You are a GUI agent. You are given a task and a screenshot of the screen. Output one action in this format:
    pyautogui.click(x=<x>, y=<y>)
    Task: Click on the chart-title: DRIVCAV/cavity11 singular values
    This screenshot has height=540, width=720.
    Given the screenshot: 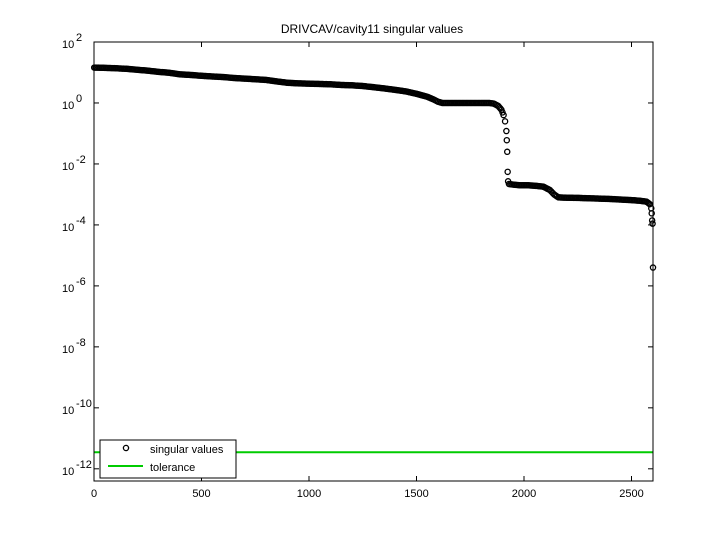 What is the action you would take?
    pyautogui.click(x=372, y=29)
    